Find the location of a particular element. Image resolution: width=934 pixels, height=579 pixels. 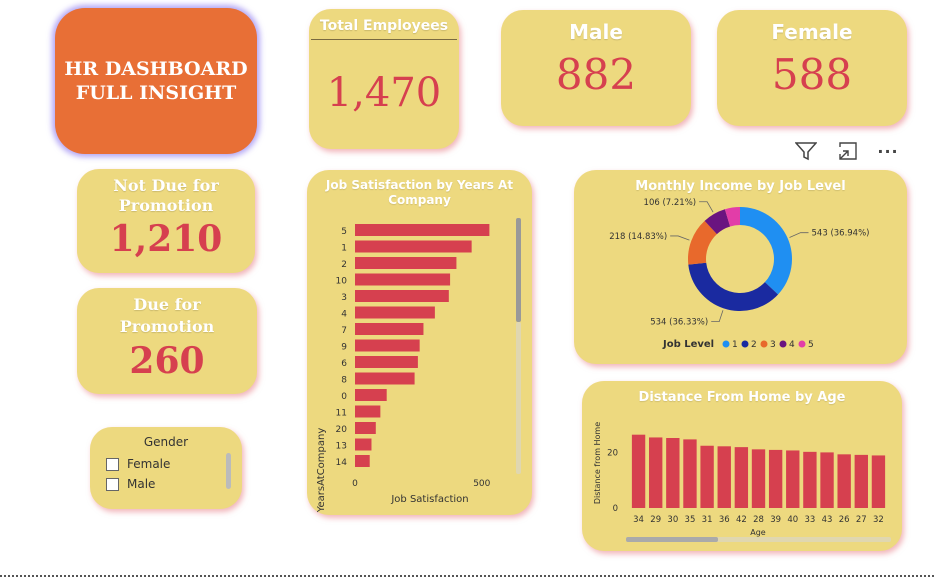

y-tick-label: 20 is located at coordinates (612, 454).